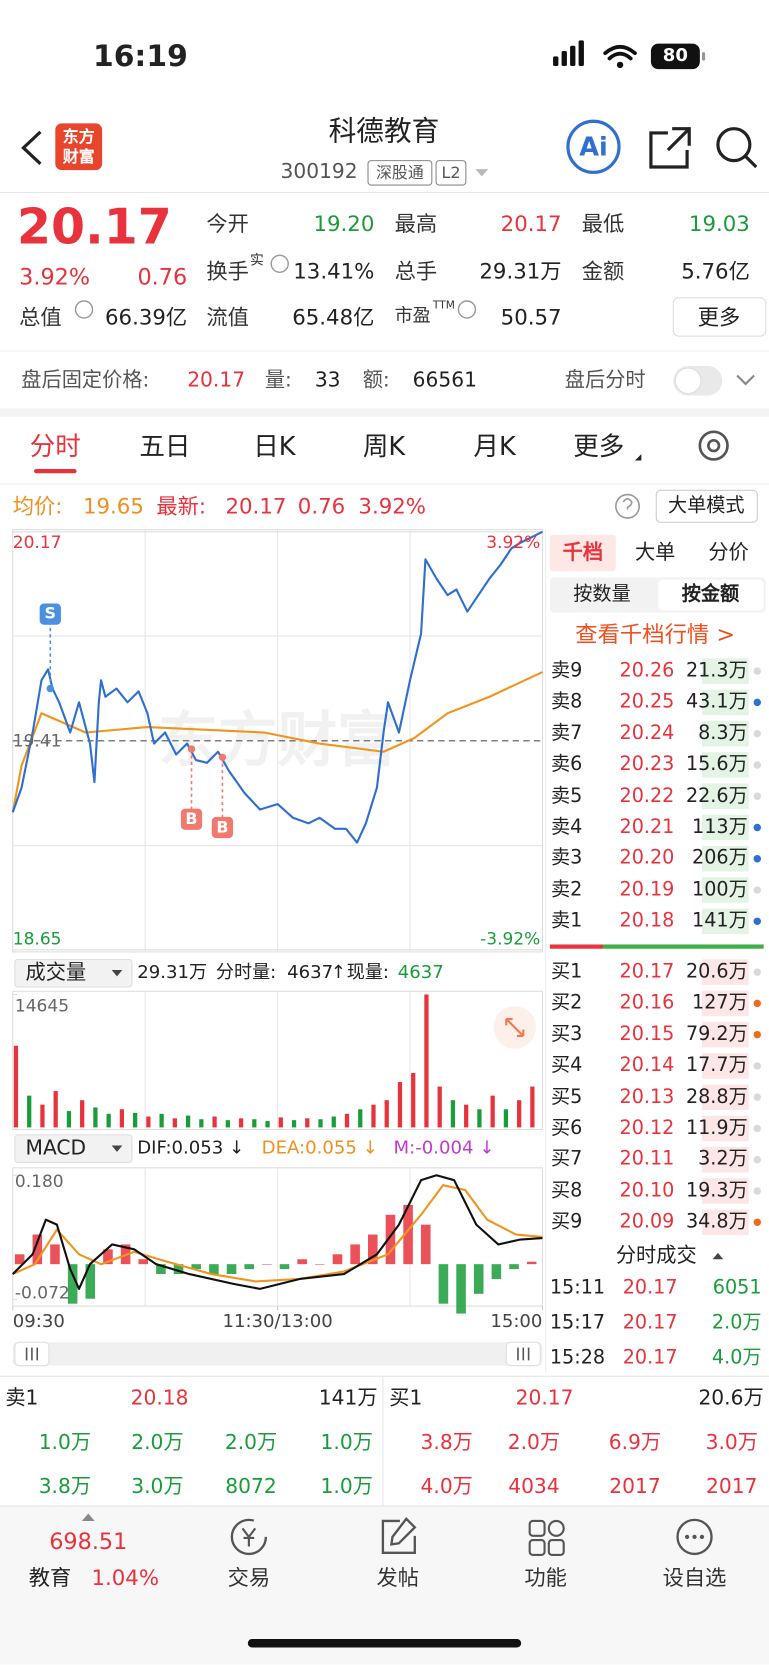  I want to click on logo-text: 东方, so click(78, 137).